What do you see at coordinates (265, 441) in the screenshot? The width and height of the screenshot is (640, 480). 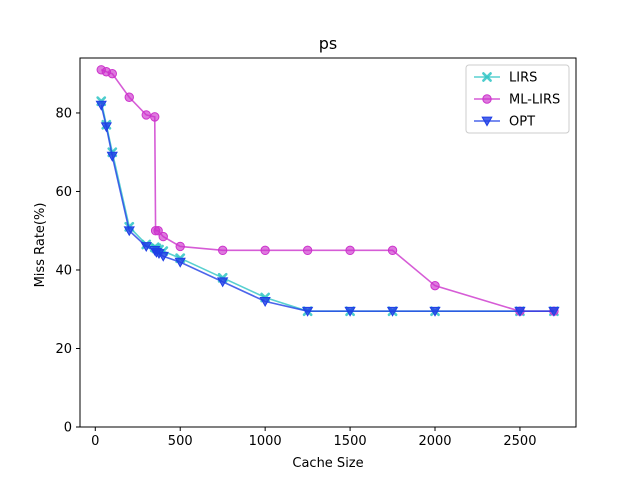 I see `x-tick-label: 1000` at bounding box center [265, 441].